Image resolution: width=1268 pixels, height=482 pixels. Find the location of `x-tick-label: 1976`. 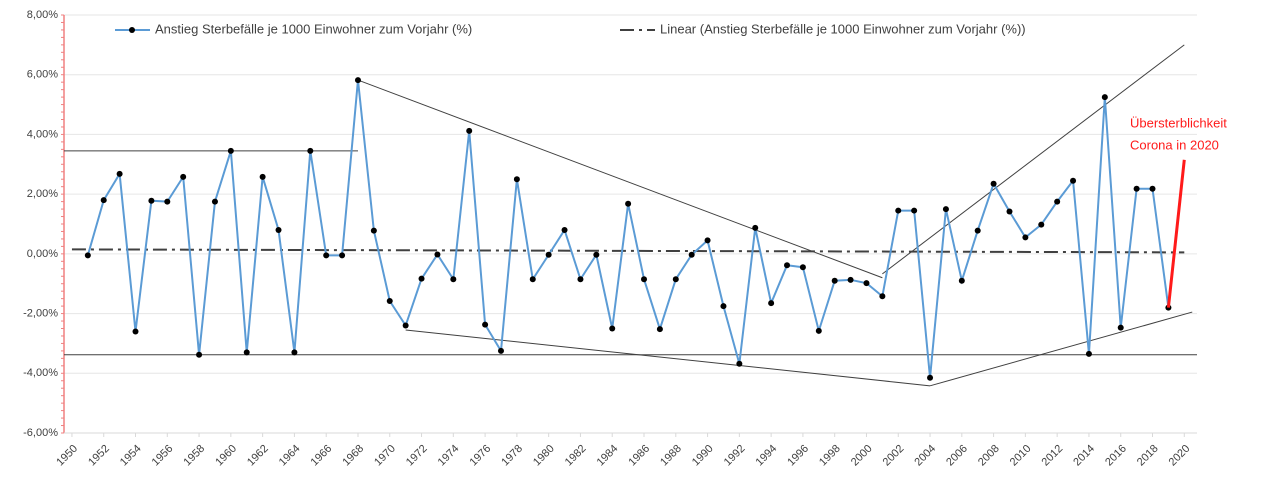

x-tick-label: 1976 is located at coordinates (480, 456).